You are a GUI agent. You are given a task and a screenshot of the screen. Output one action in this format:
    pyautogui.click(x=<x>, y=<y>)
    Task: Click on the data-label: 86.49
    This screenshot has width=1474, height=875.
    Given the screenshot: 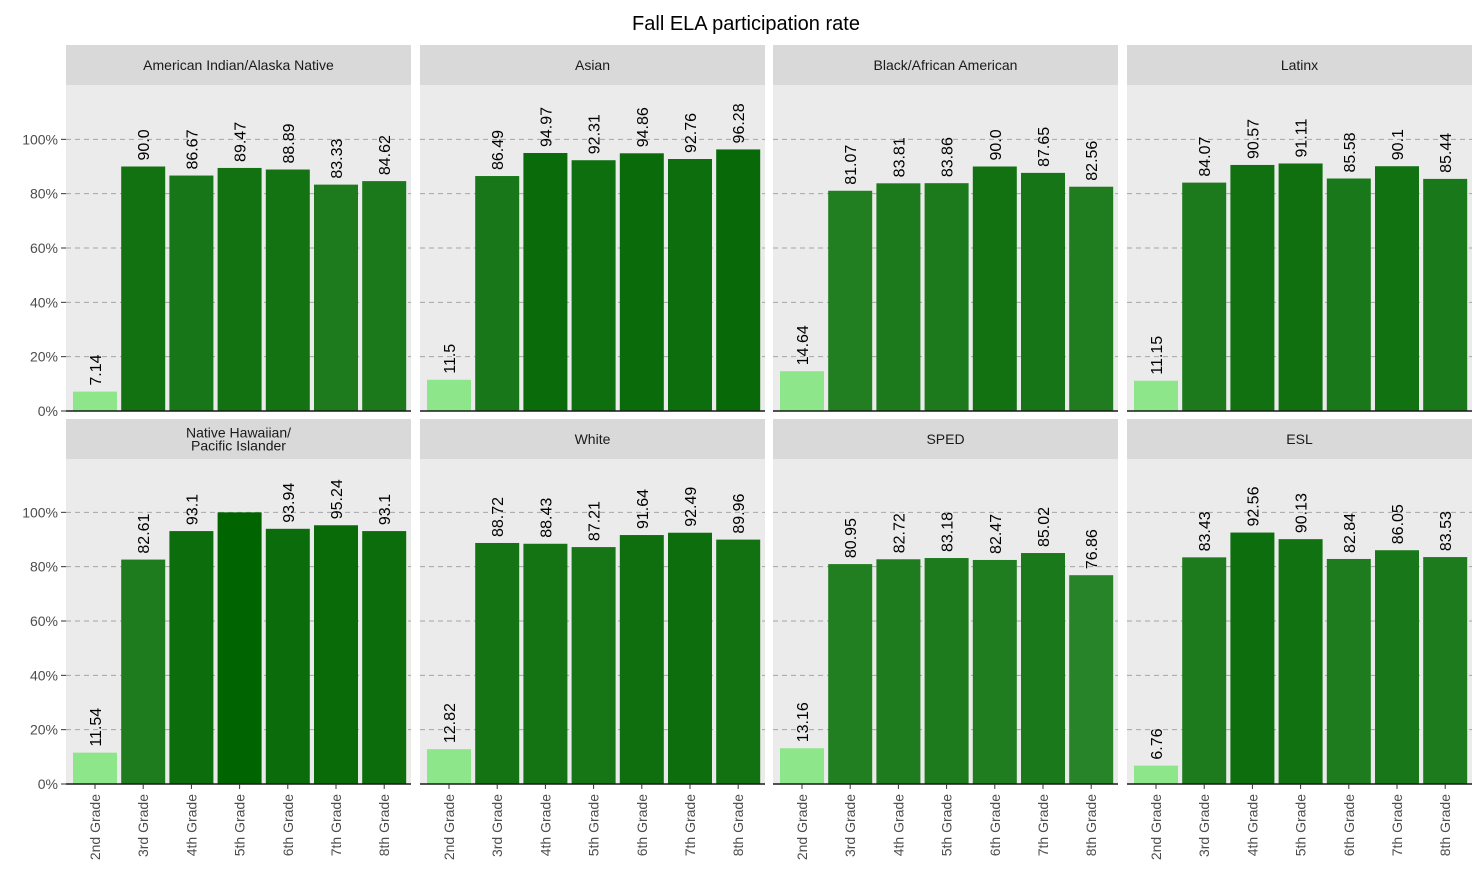 What is the action you would take?
    pyautogui.click(x=498, y=150)
    